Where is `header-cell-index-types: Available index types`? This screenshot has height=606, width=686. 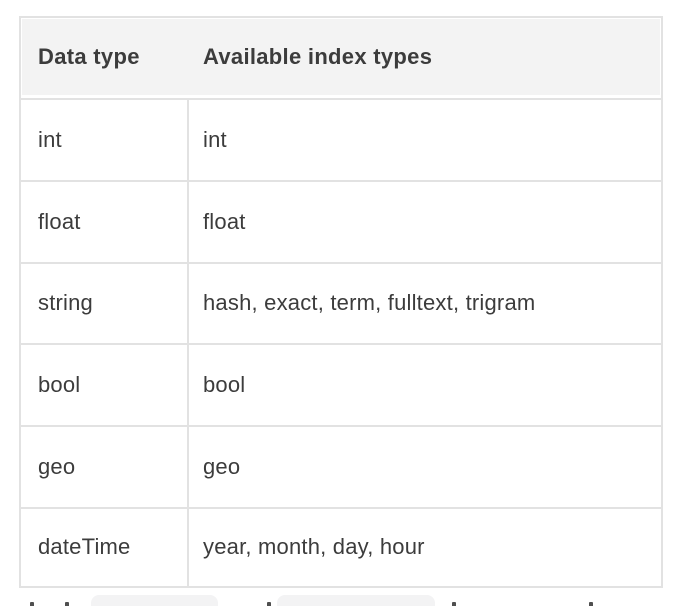
header-cell-index-types: Available index types is located at coordinates (318, 56).